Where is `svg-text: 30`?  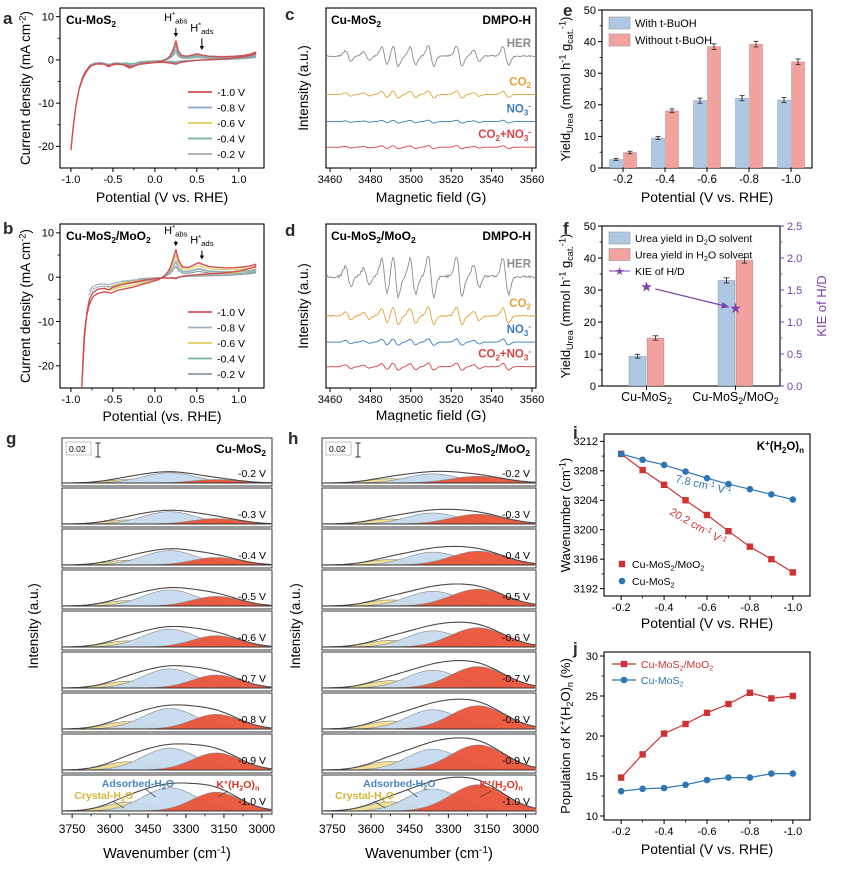
svg-text: 30 is located at coordinates (590, 74).